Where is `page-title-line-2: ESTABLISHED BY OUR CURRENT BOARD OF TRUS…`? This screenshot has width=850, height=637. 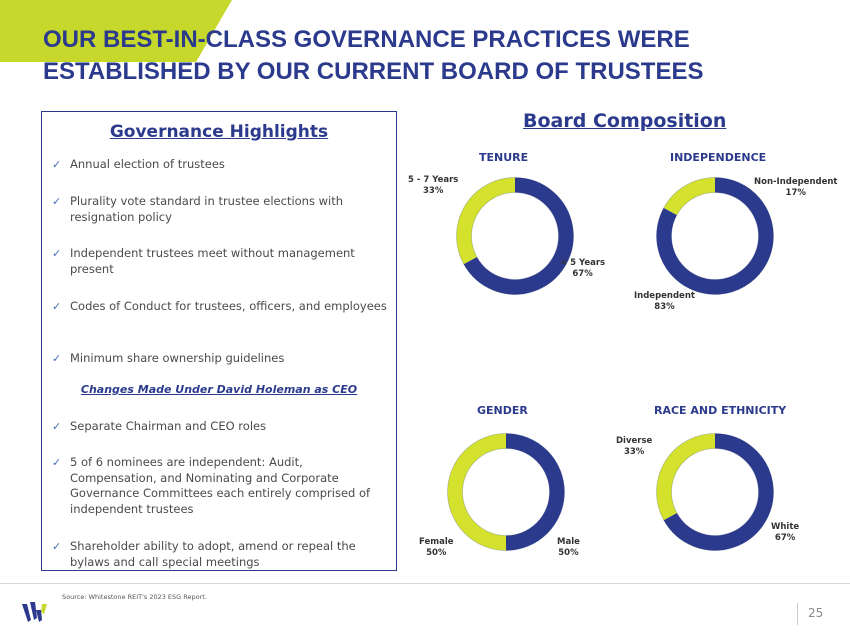 page-title-line-2: ESTABLISHED BY OUR CURRENT BOARD OF TRUS… is located at coordinates (373, 71).